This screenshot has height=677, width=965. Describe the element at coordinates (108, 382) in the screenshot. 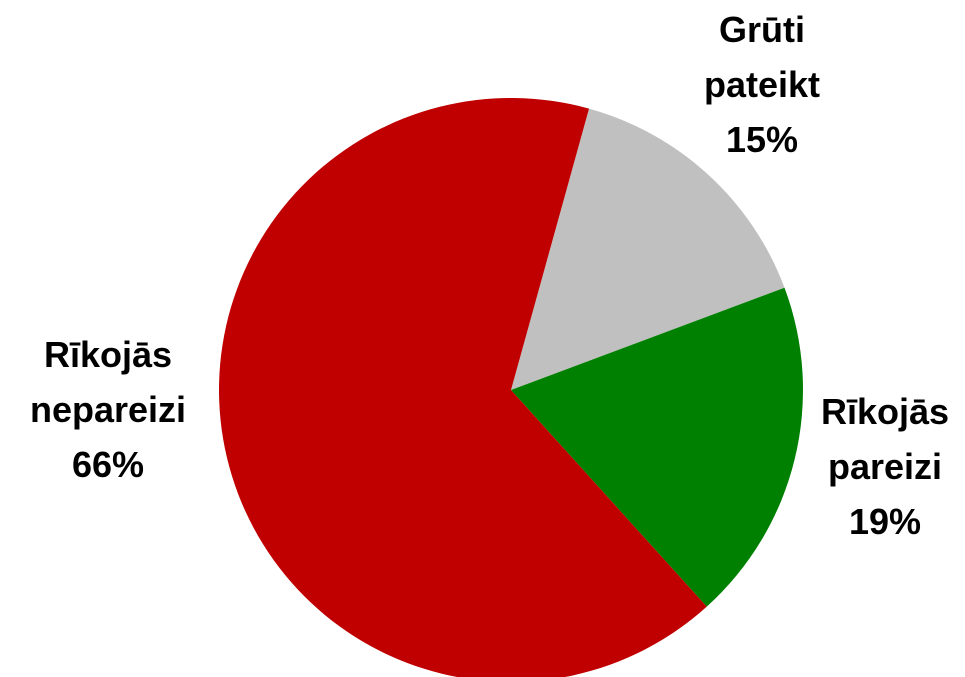

I see `category-label: Rīkojās nepareizi` at that location.